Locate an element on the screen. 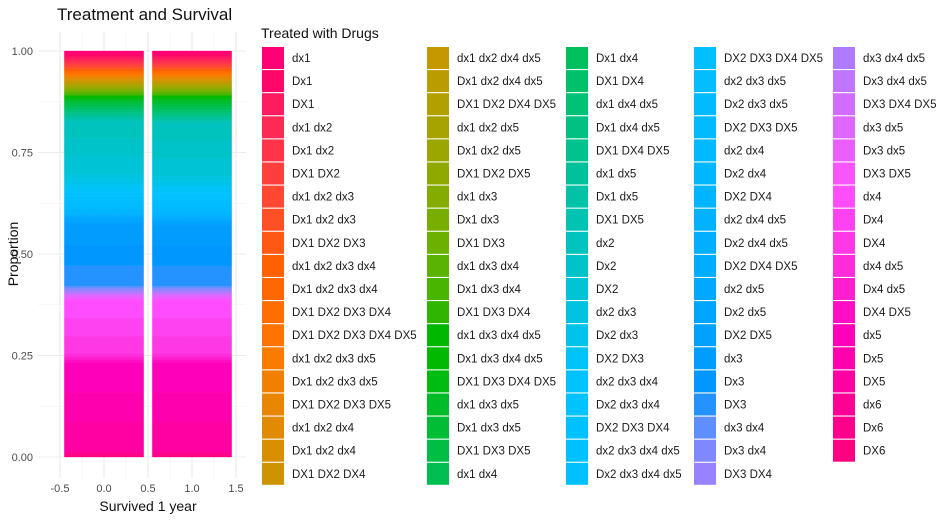  legend-label: DX2 DX3 DX4 DX5 is located at coordinates (773, 59).